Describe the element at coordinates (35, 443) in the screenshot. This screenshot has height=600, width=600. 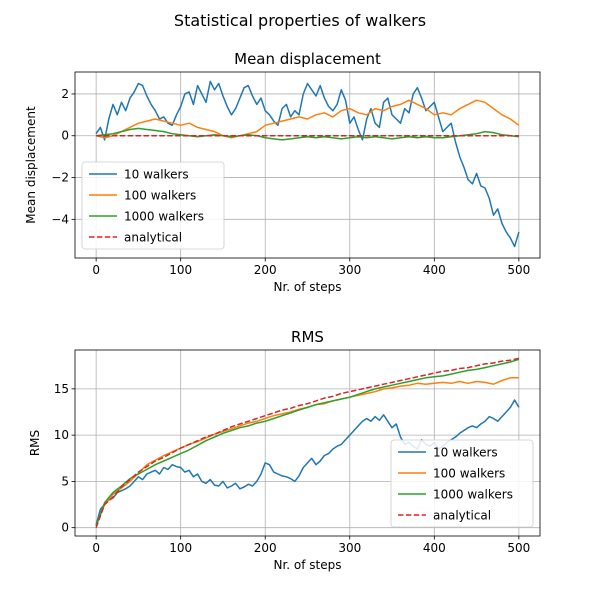
I see `rms-y-axis-label: RMS` at that location.